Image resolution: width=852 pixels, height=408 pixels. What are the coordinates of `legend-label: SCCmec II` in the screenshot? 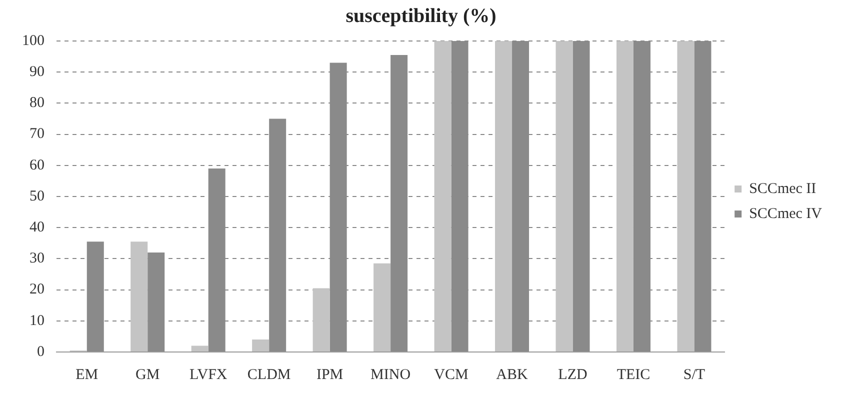 It's located at (782, 188).